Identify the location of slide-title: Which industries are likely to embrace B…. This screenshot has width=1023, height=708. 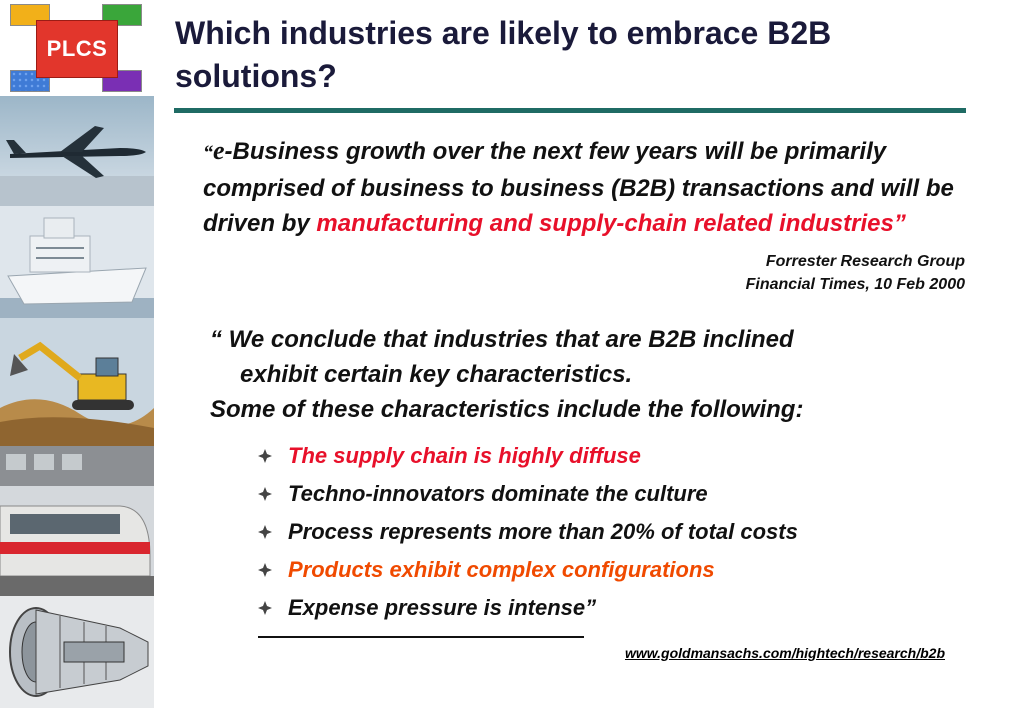
(503, 54).